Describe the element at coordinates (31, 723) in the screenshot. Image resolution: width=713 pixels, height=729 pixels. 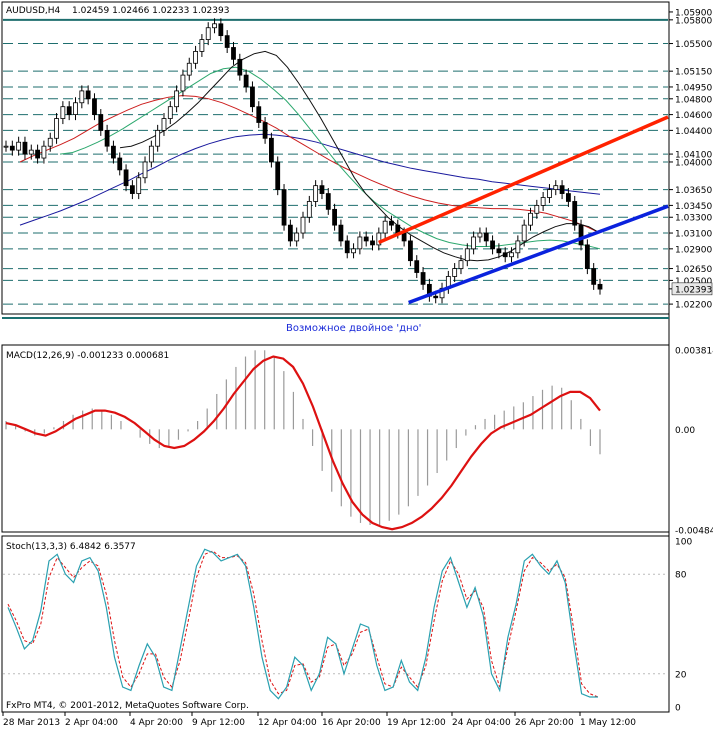
I see `time-label-0: 28 Mar 2013` at that location.